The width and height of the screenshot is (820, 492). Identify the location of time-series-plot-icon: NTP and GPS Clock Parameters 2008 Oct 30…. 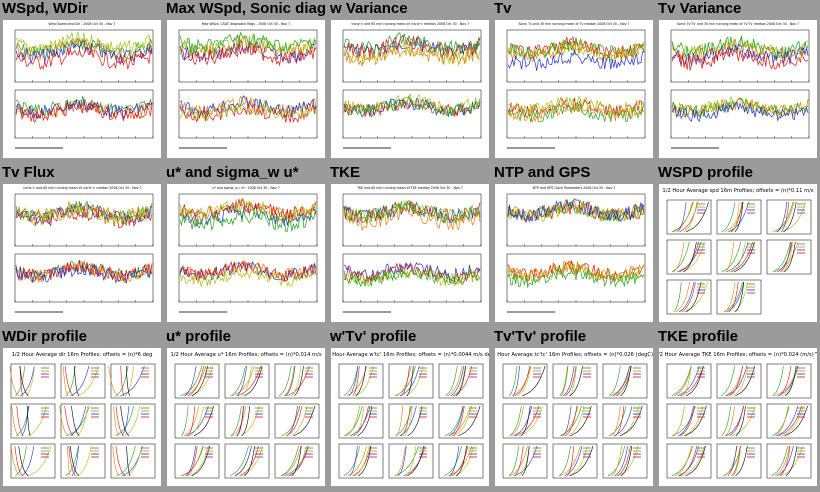
(574, 253).